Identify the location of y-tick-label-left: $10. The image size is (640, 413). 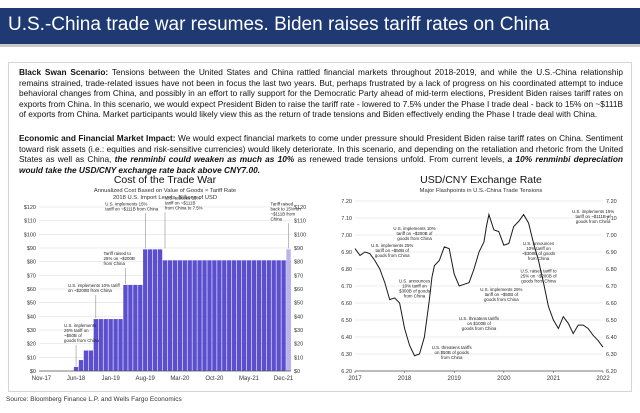
(31, 358).